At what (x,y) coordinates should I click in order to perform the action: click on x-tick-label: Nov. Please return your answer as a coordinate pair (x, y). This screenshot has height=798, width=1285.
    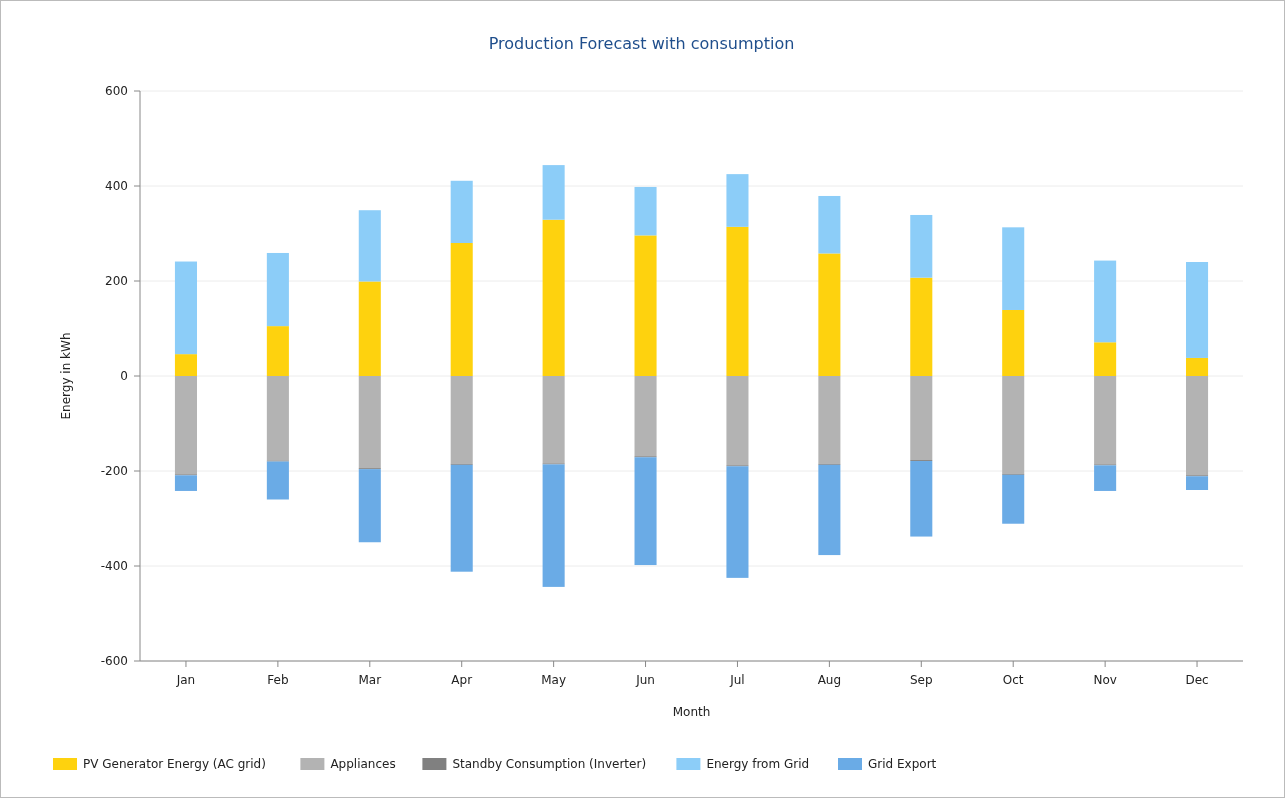
    Looking at the image, I should click on (1105, 680).